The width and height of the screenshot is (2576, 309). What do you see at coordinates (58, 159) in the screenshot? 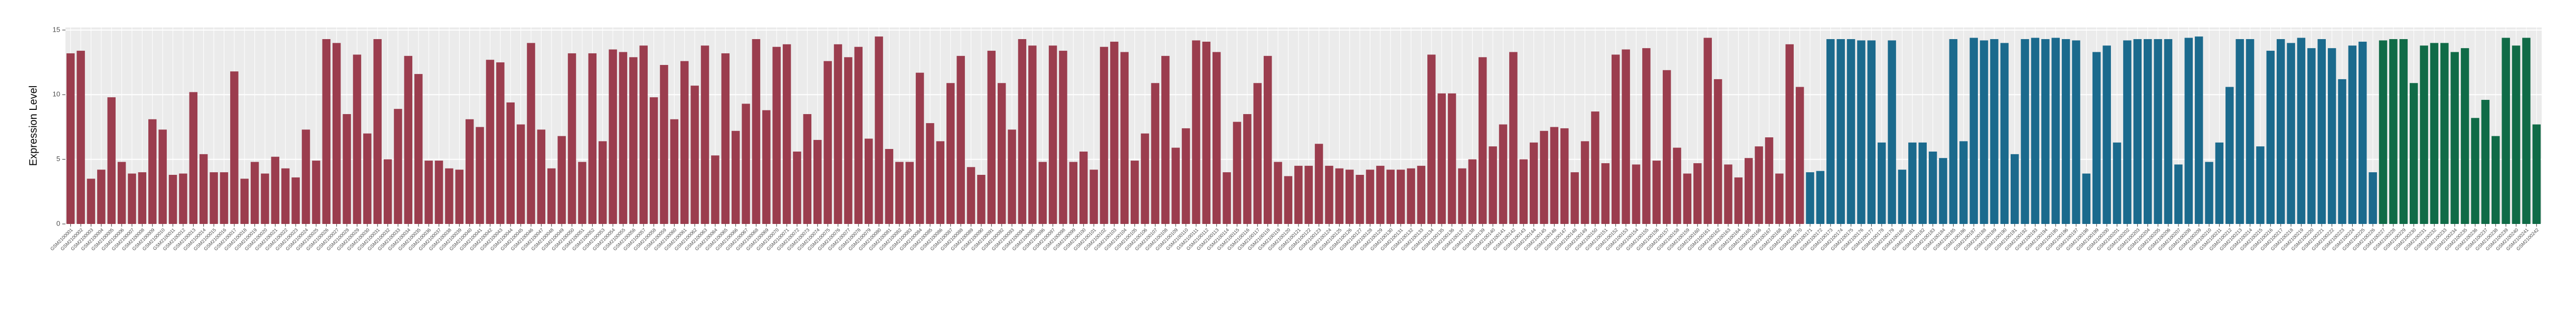
I see `y-tick-label: 5` at bounding box center [58, 159].